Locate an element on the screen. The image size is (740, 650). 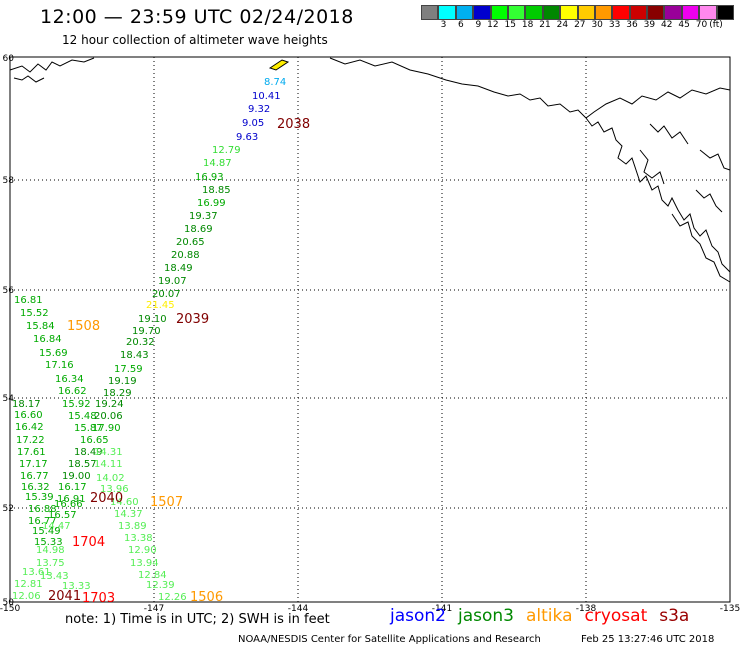
pass-time-label: 1508 is located at coordinates (83, 326).